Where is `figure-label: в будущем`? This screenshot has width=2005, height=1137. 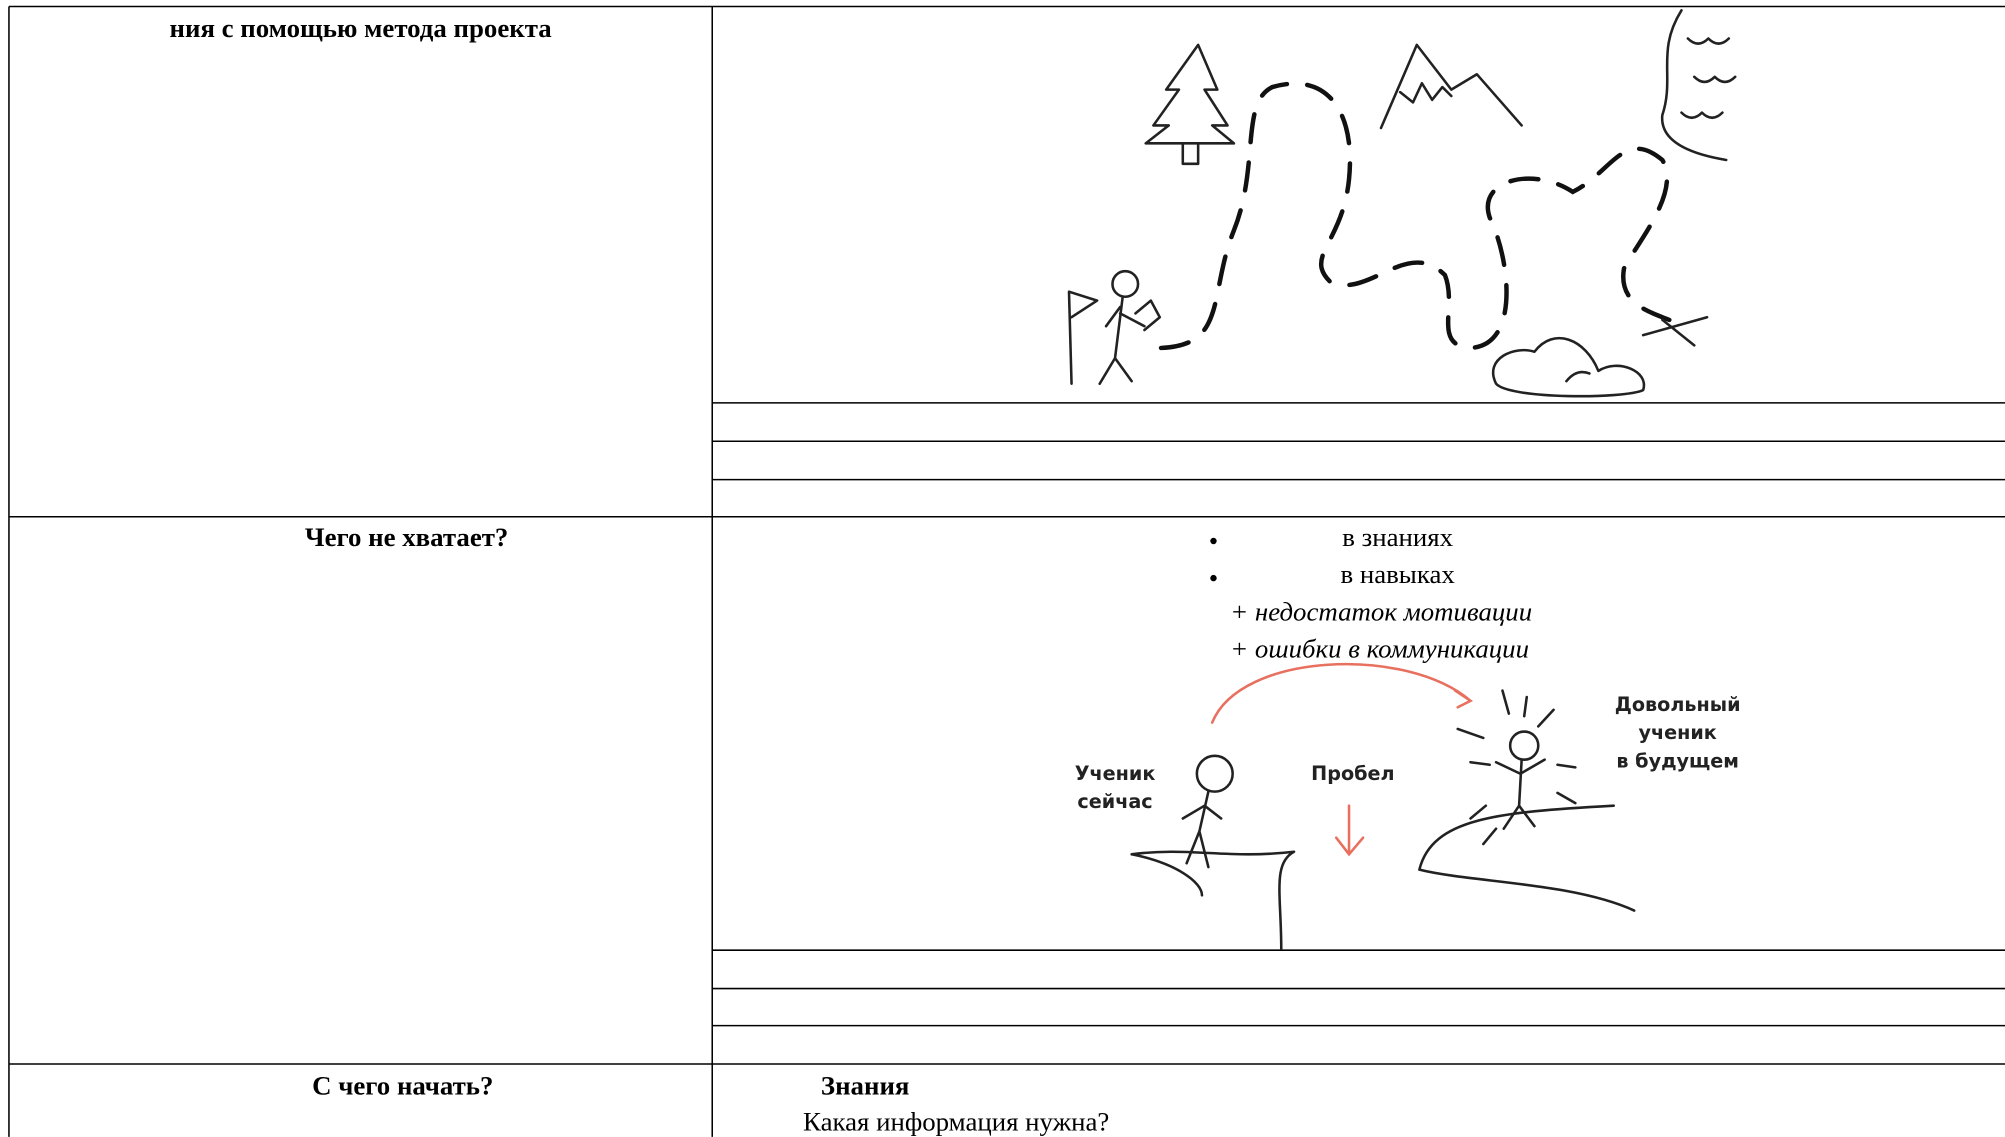
figure-label: в будущем is located at coordinates (1677, 760).